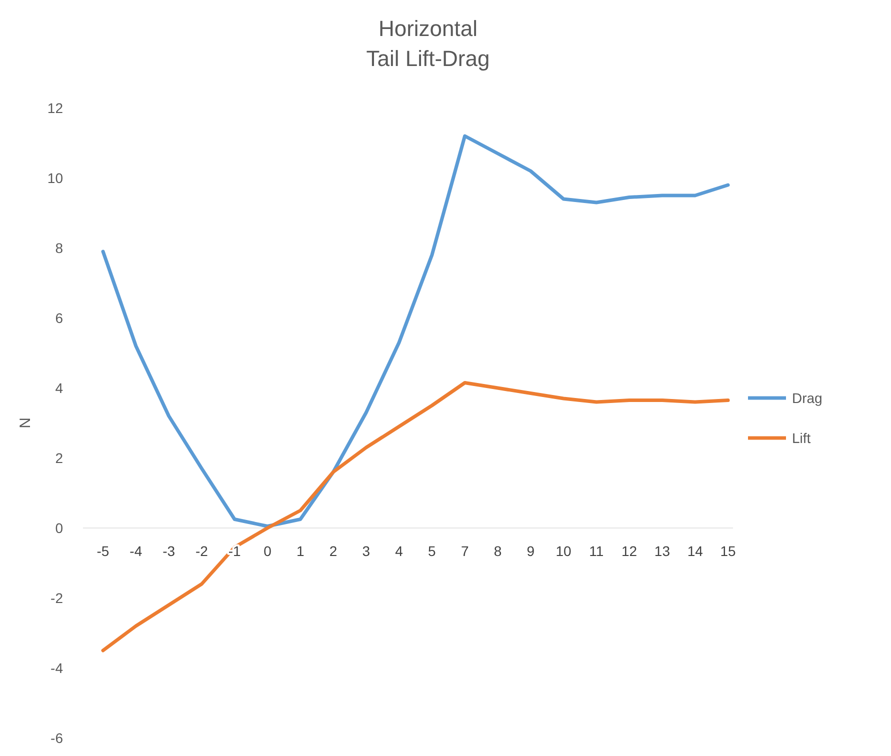  I want to click on y-tick-label: 8, so click(59, 248).